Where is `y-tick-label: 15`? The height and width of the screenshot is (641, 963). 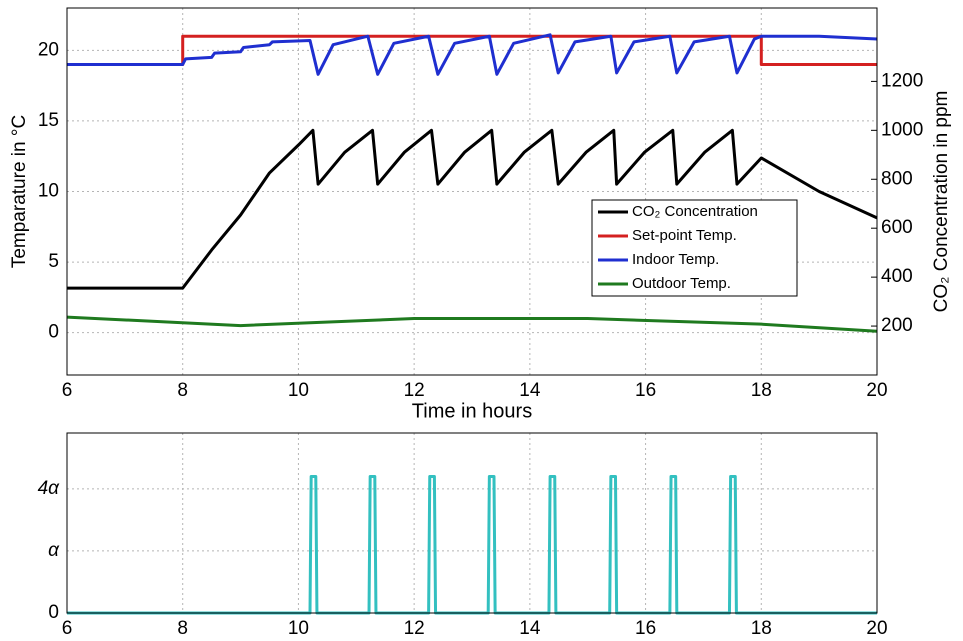
y-tick-label: 15 is located at coordinates (48, 120).